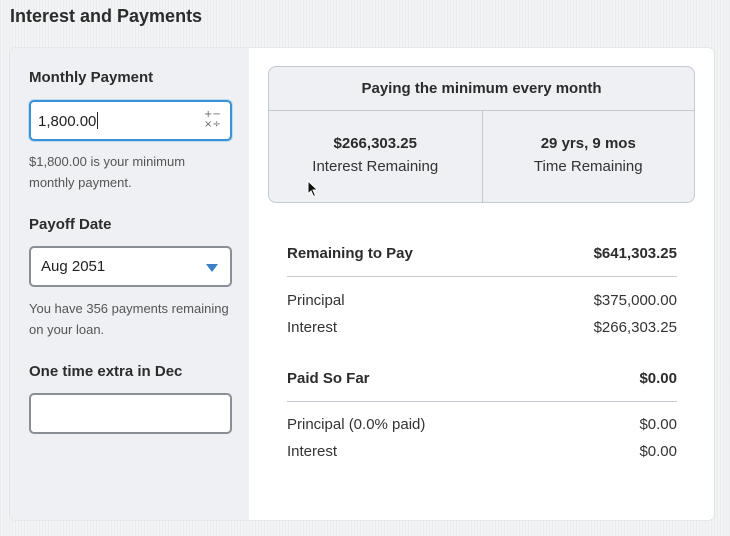 This screenshot has width=730, height=536. I want to click on remaining-principal-amount: $375,000.00, so click(635, 300).